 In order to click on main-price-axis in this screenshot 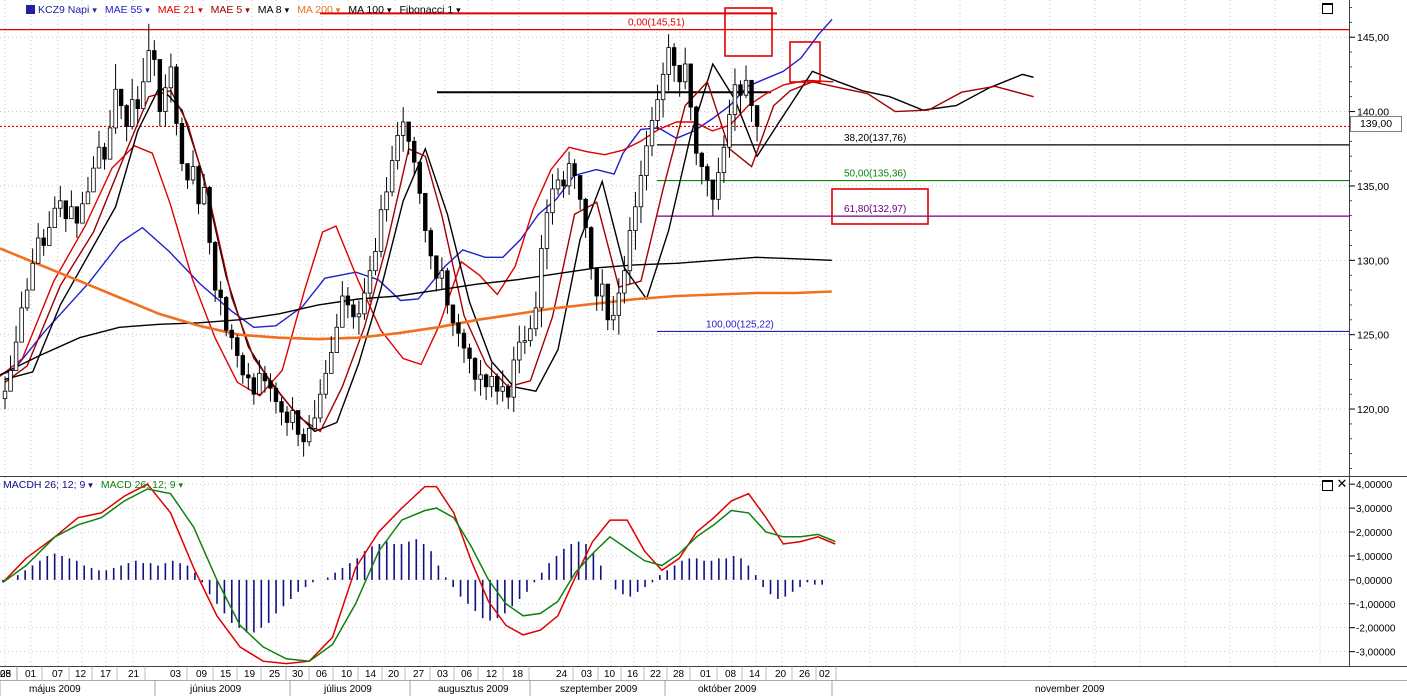, I will do `click(1378, 238)`.